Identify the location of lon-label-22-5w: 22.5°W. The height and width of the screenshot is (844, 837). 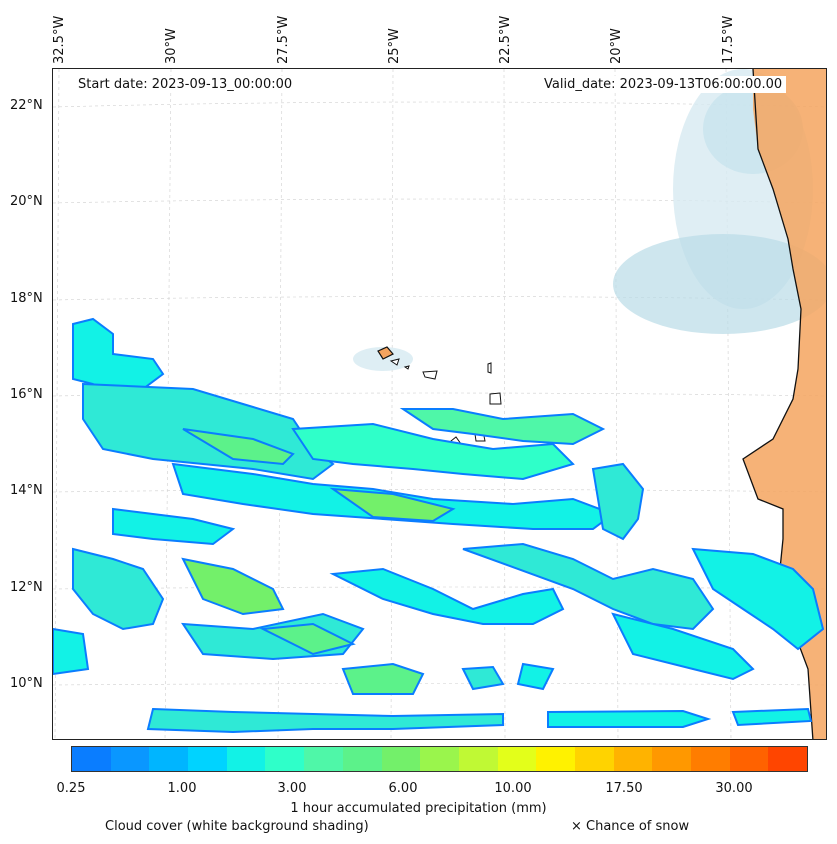
(505, 39).